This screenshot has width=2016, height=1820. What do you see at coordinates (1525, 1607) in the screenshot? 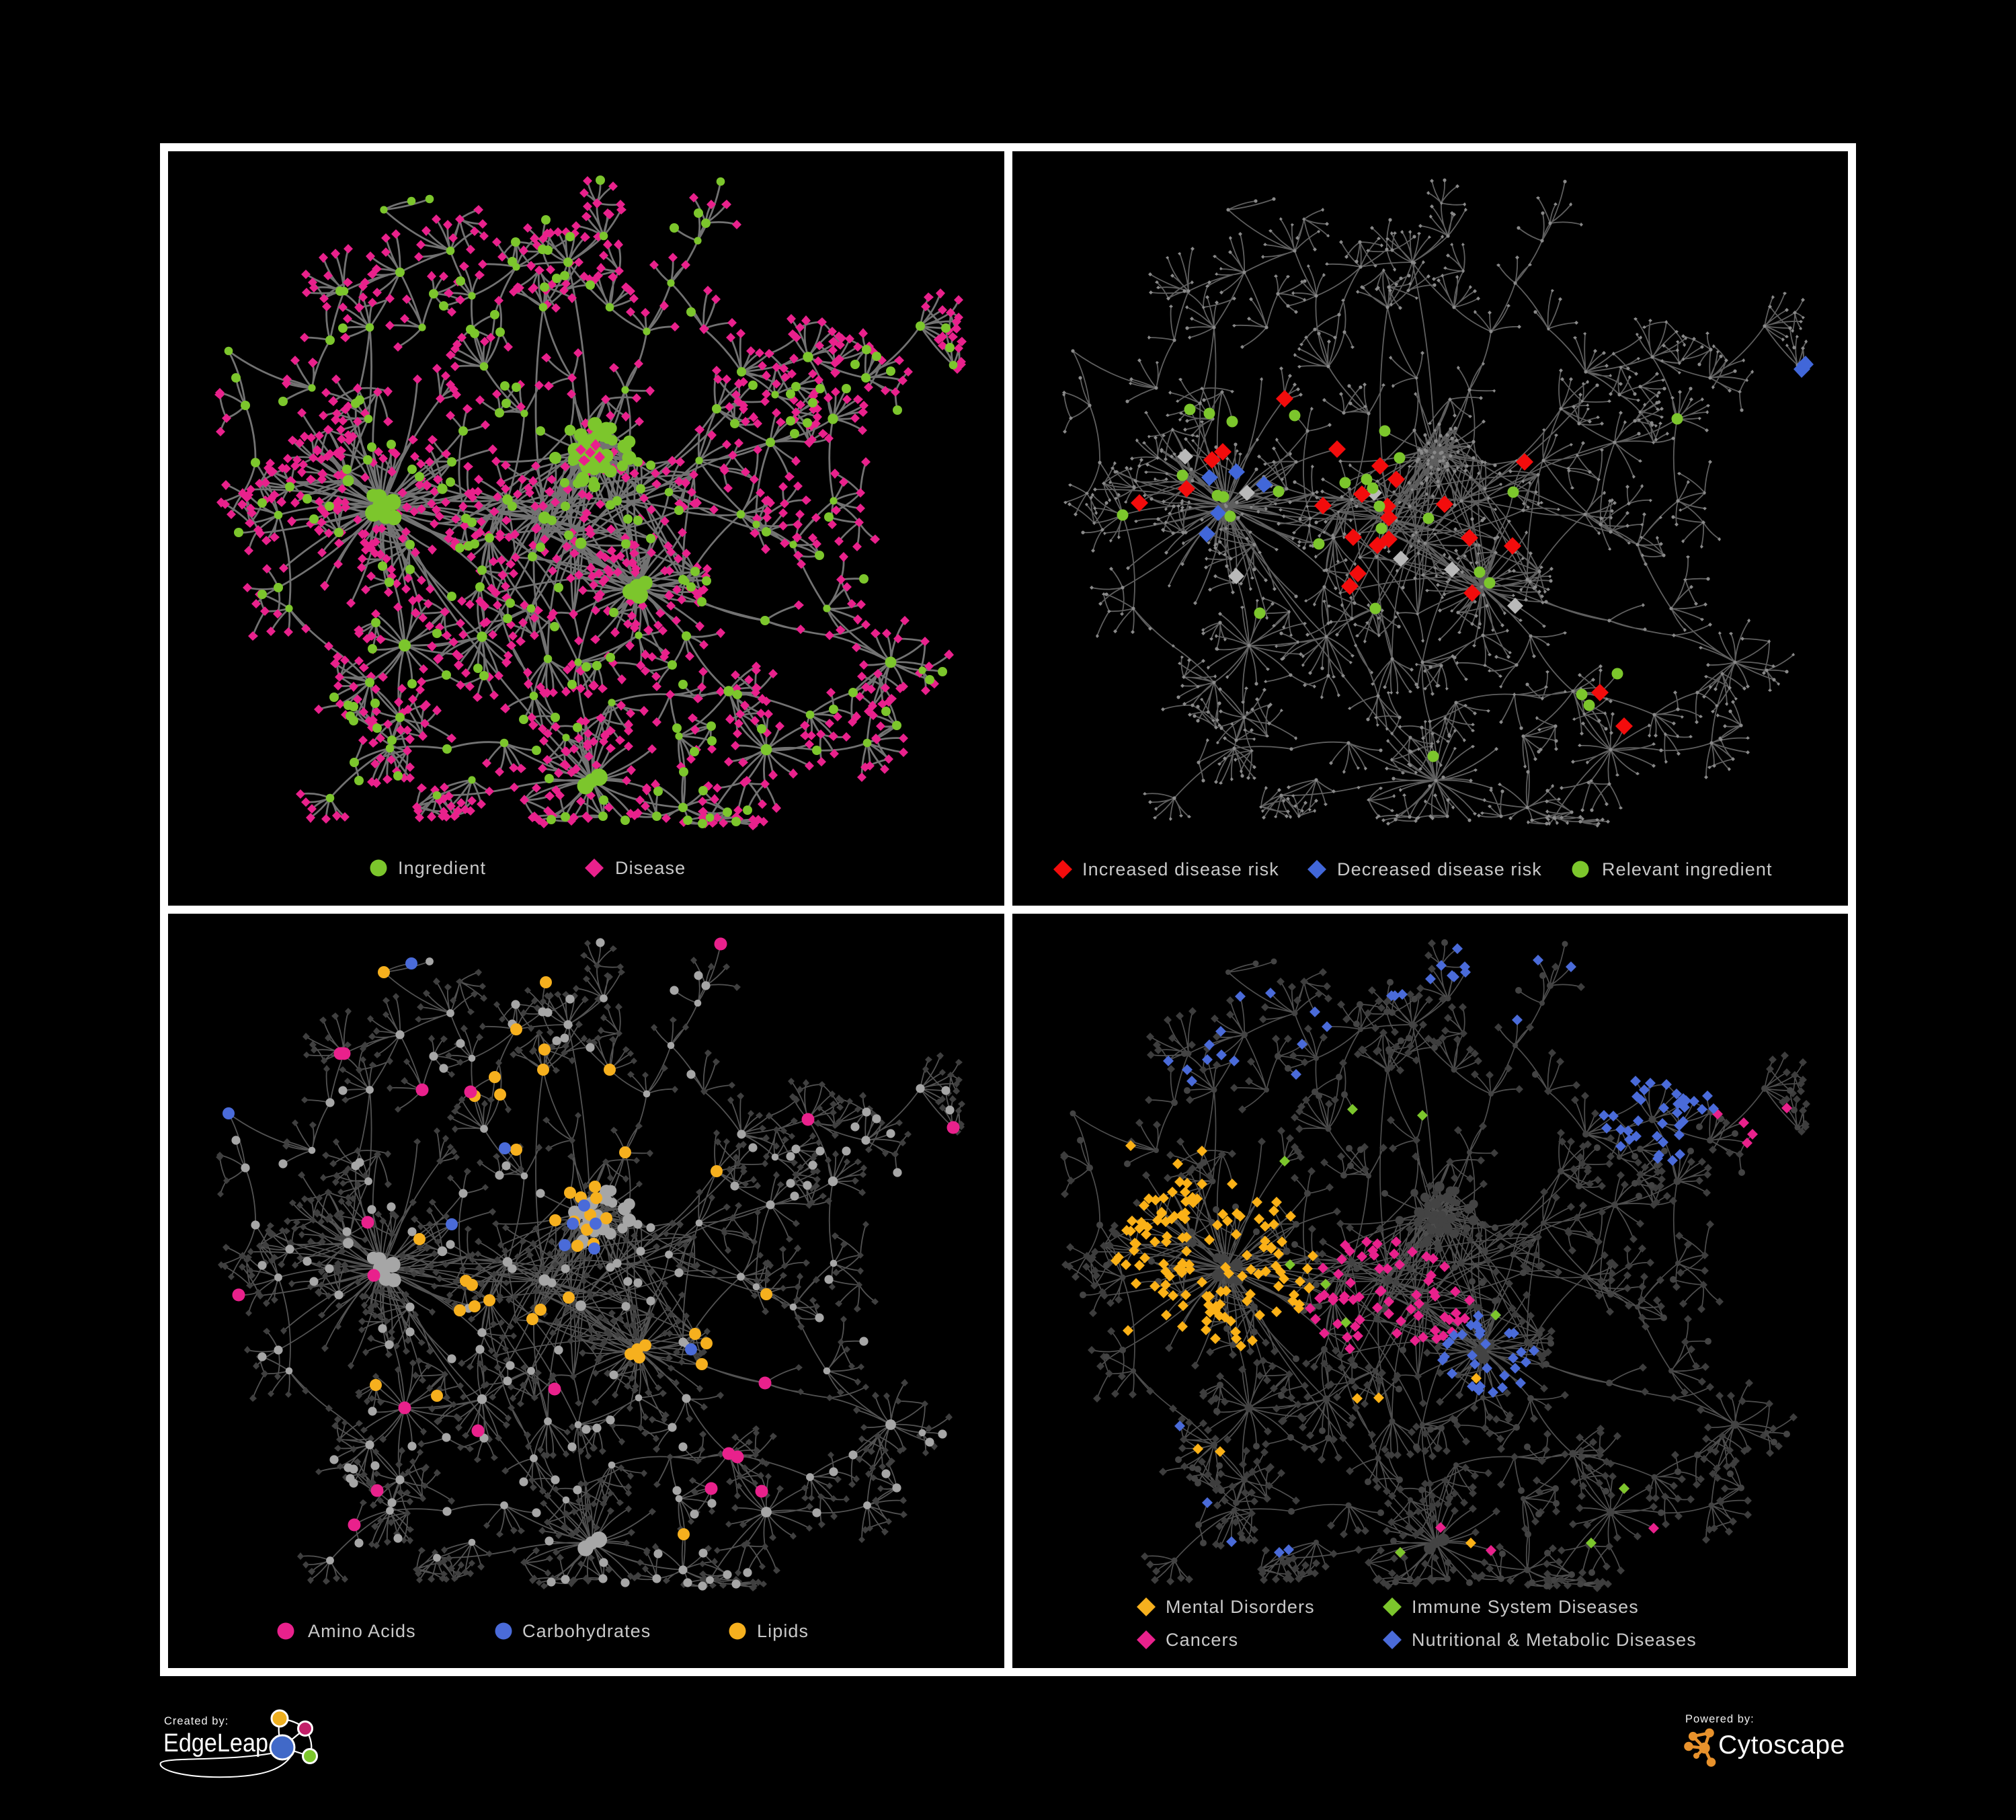
I see `svg-text: Immune System Diseases` at bounding box center [1525, 1607].